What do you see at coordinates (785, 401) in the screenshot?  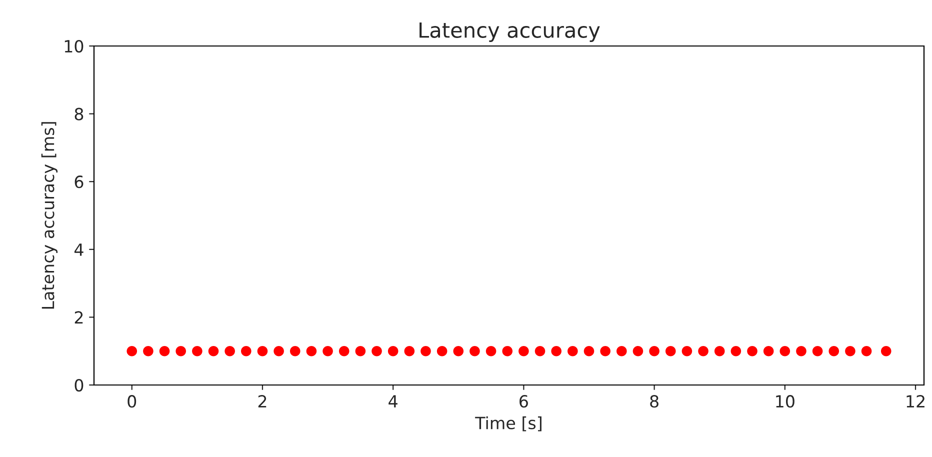 I see `x-tick-label: 10` at bounding box center [785, 401].